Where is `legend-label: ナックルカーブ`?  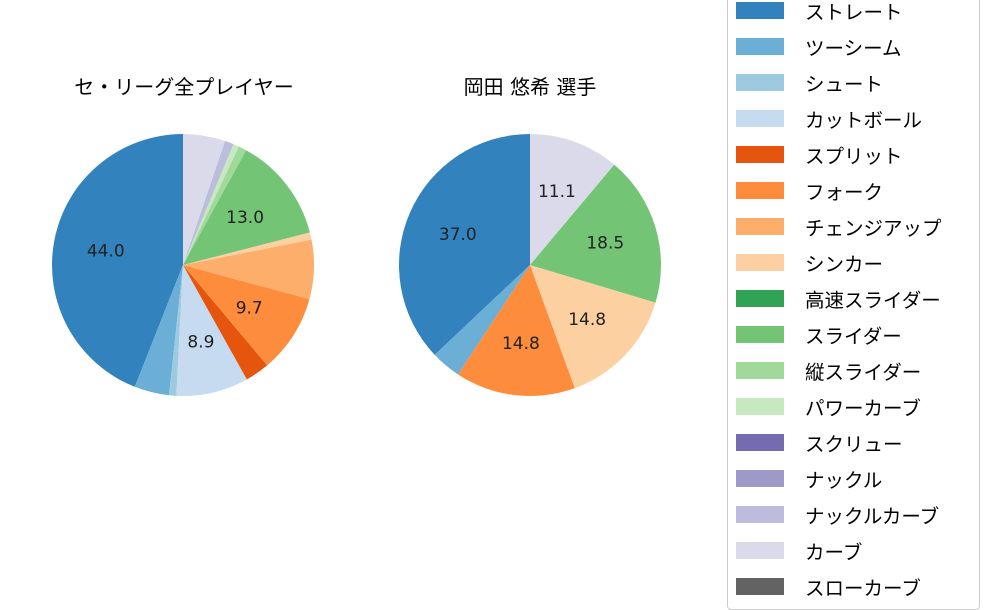 legend-label: ナックルカーブ is located at coordinates (872, 516).